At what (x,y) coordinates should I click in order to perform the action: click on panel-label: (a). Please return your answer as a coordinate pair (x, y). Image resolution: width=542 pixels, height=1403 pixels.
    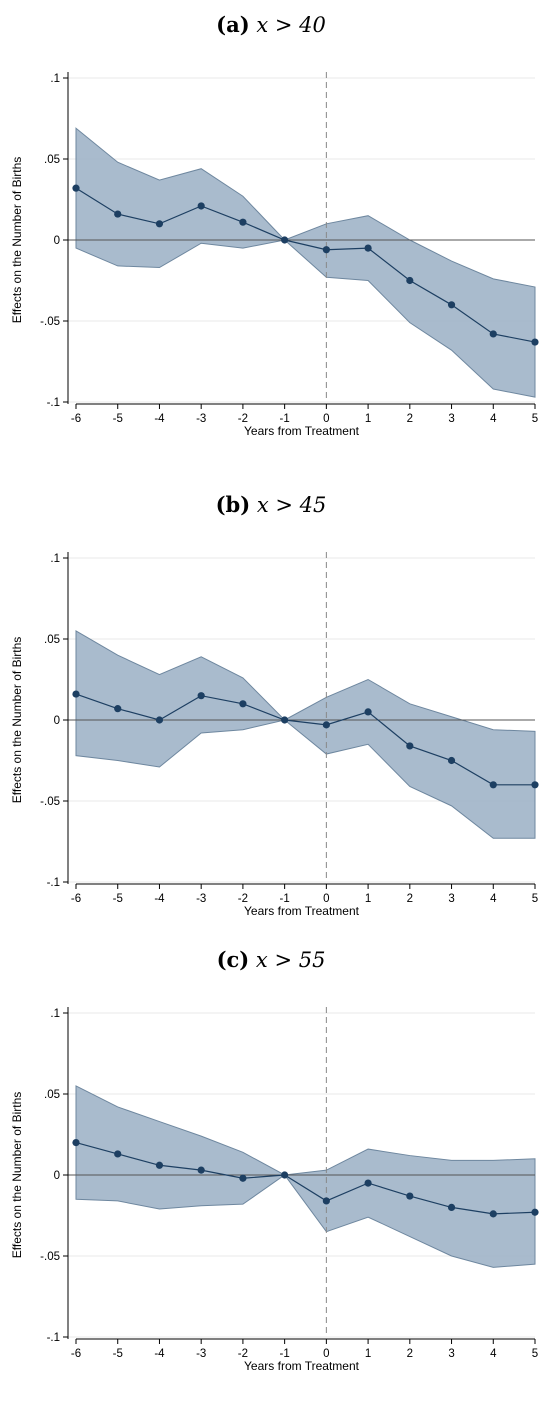
    Looking at the image, I should click on (233, 24).